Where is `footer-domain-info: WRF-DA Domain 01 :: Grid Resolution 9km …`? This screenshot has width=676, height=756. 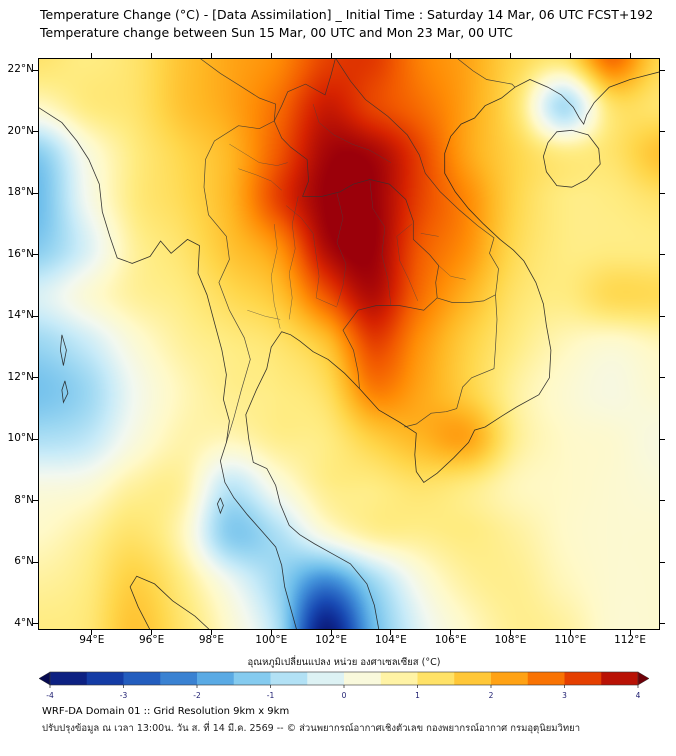
footer-domain-info: WRF-DA Domain 01 :: Grid Resolution 9km … is located at coordinates (166, 711).